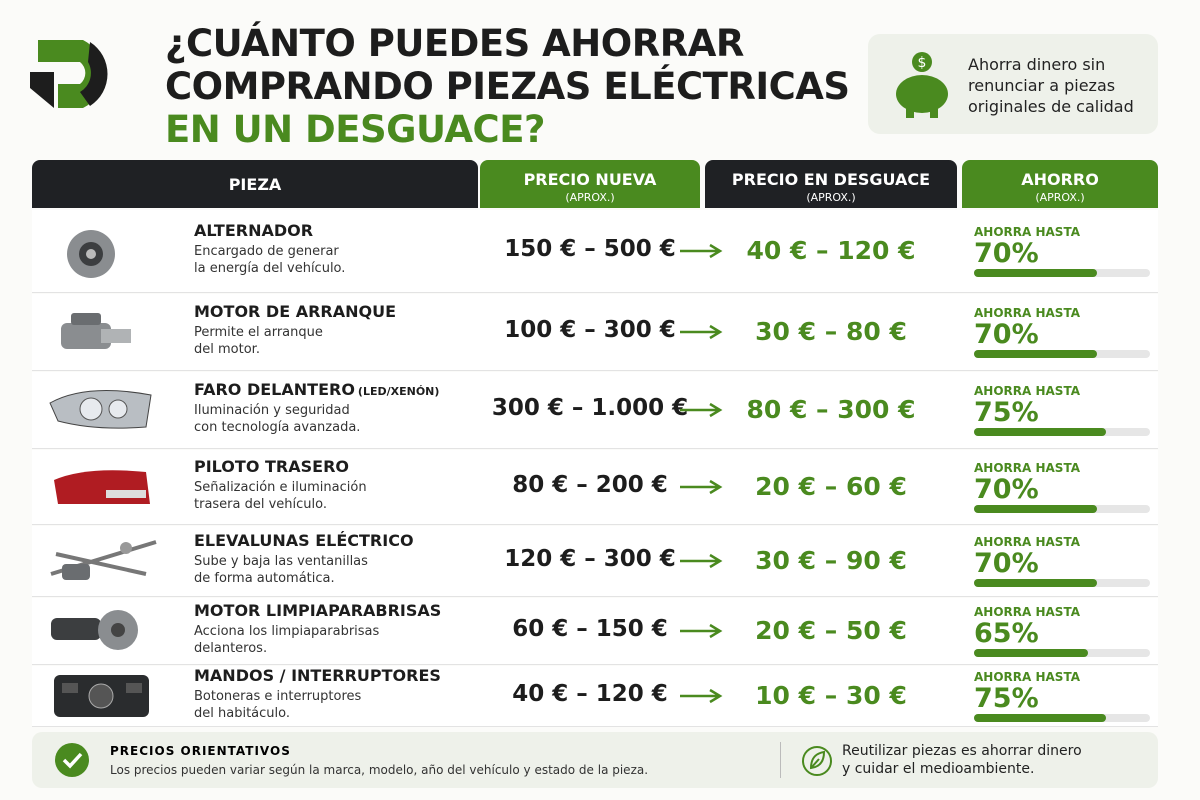 The width and height of the screenshot is (1200, 800). What do you see at coordinates (454, 43) in the screenshot?
I see `title-line: ¿CUÁNTO PUEDES AHORRAR` at bounding box center [454, 43].